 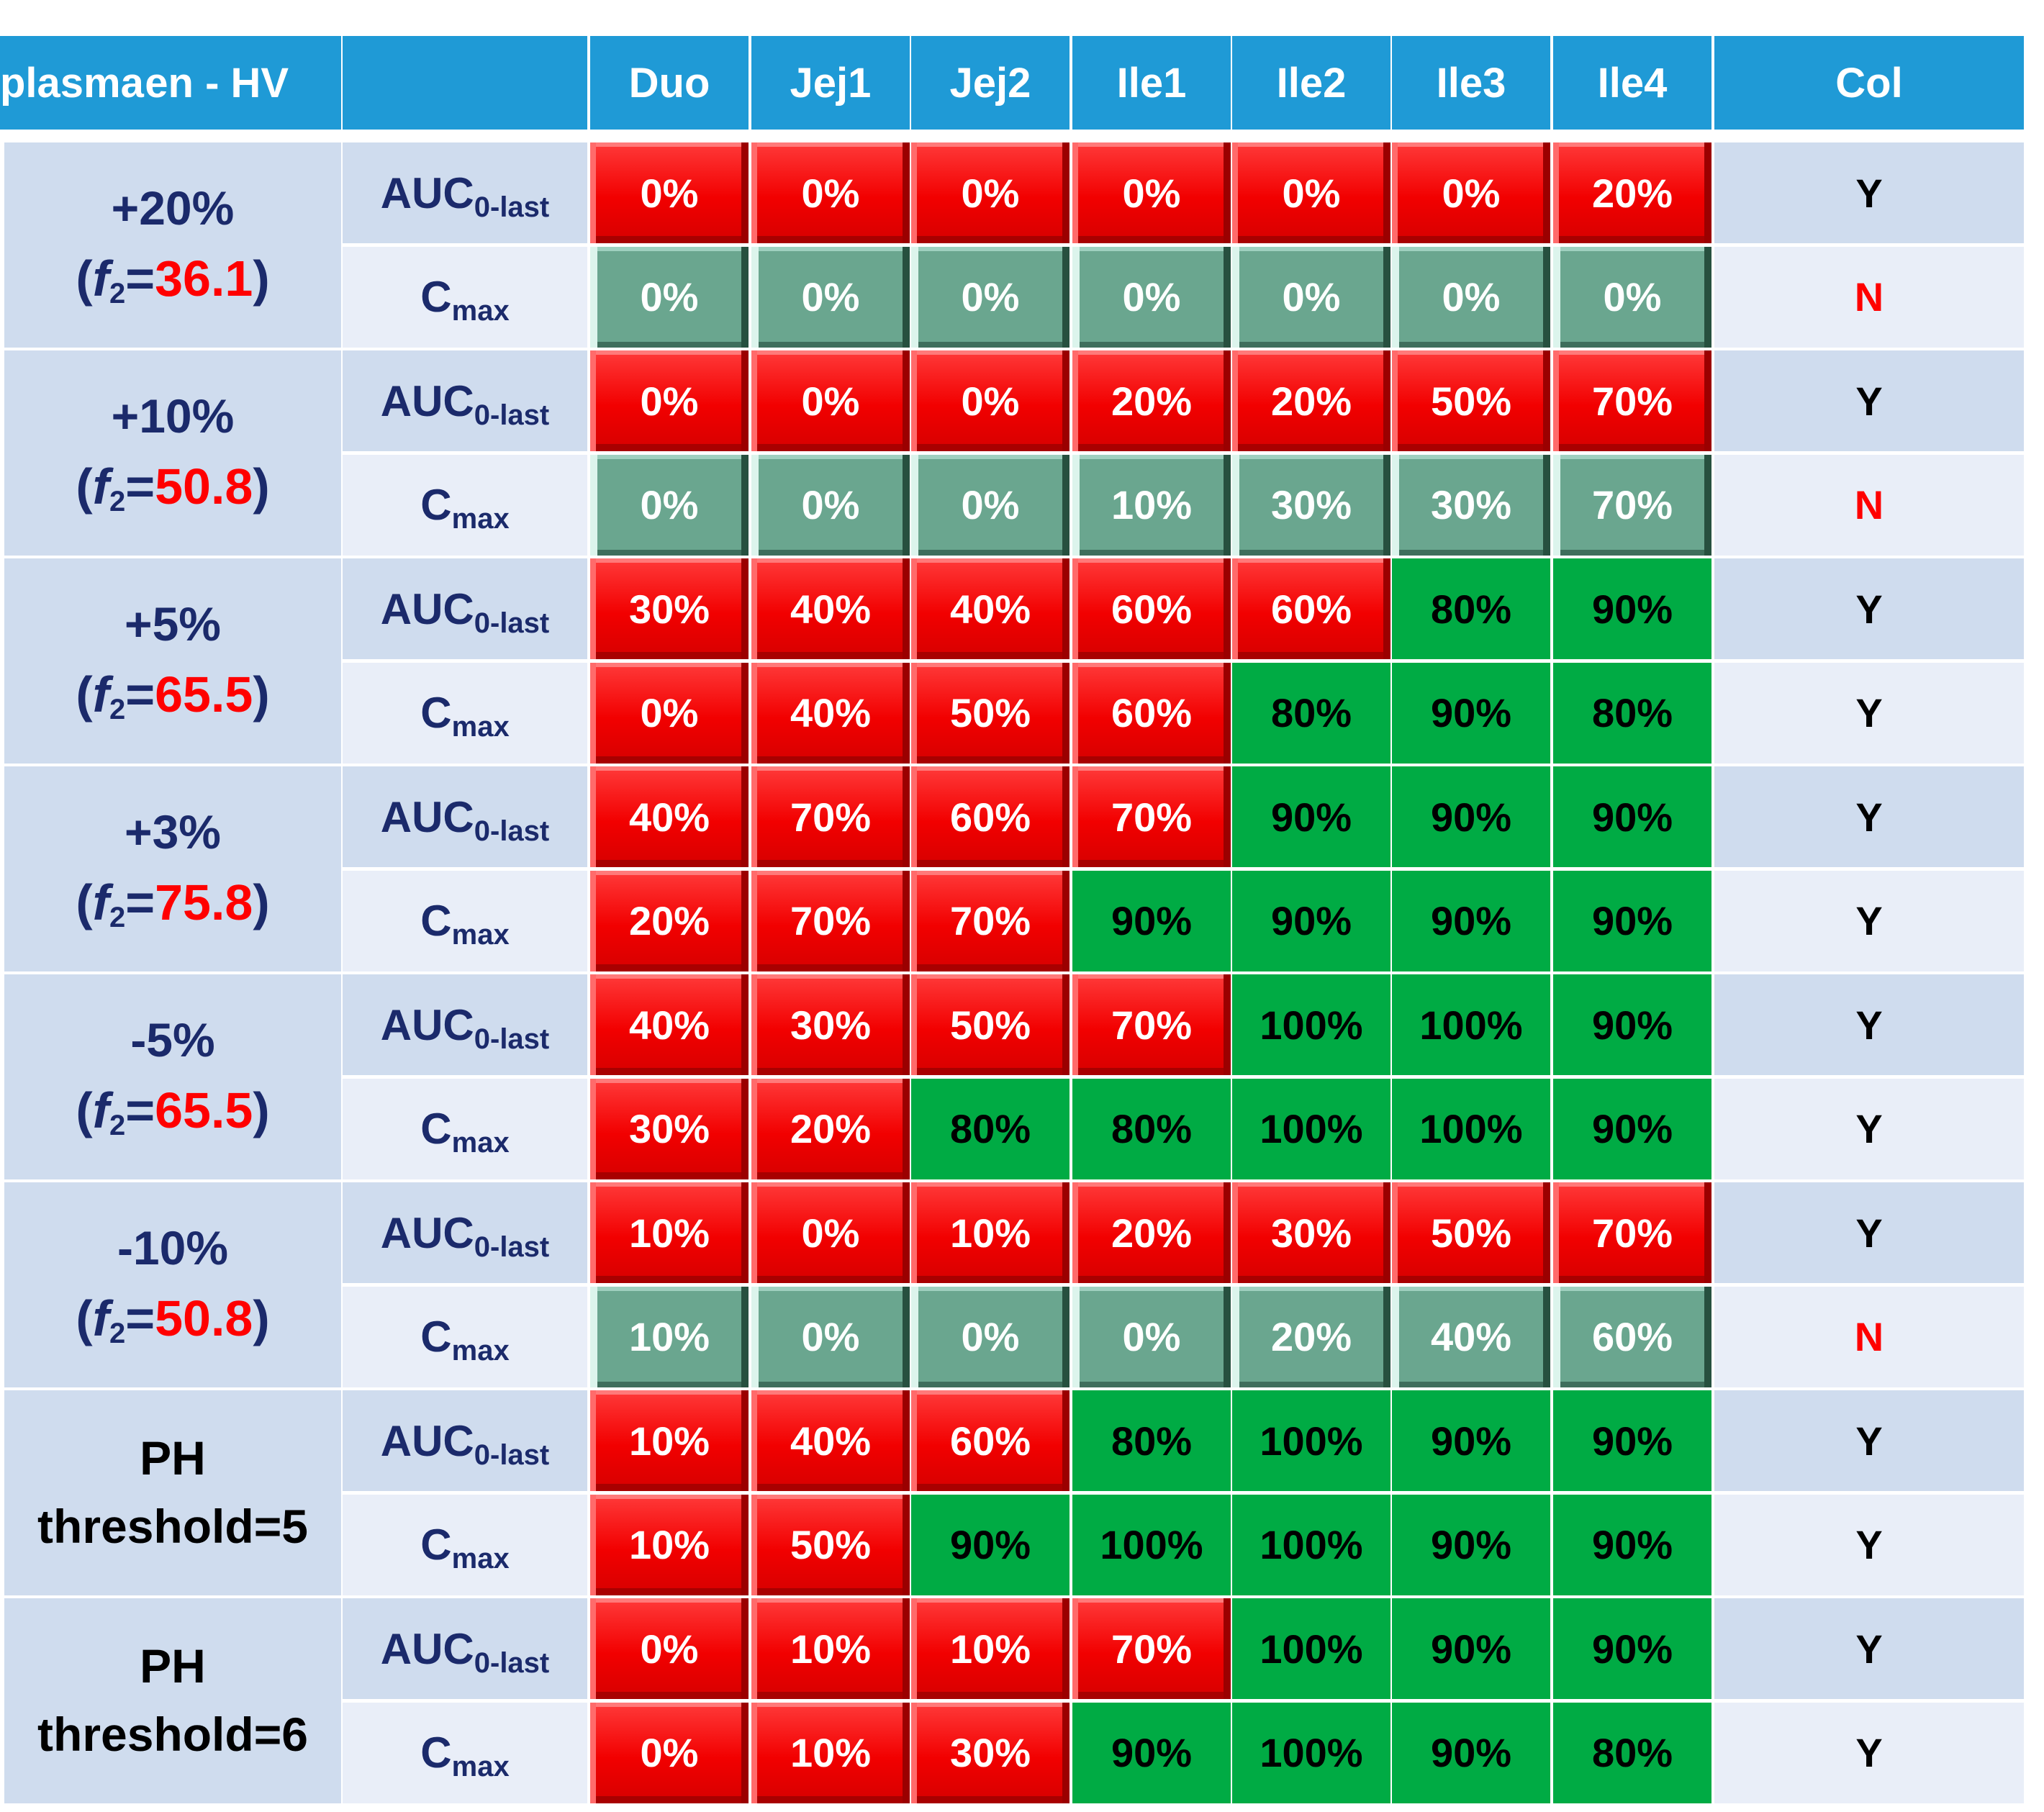 I want to click on column-header-col: Col, so click(x=1869, y=83).